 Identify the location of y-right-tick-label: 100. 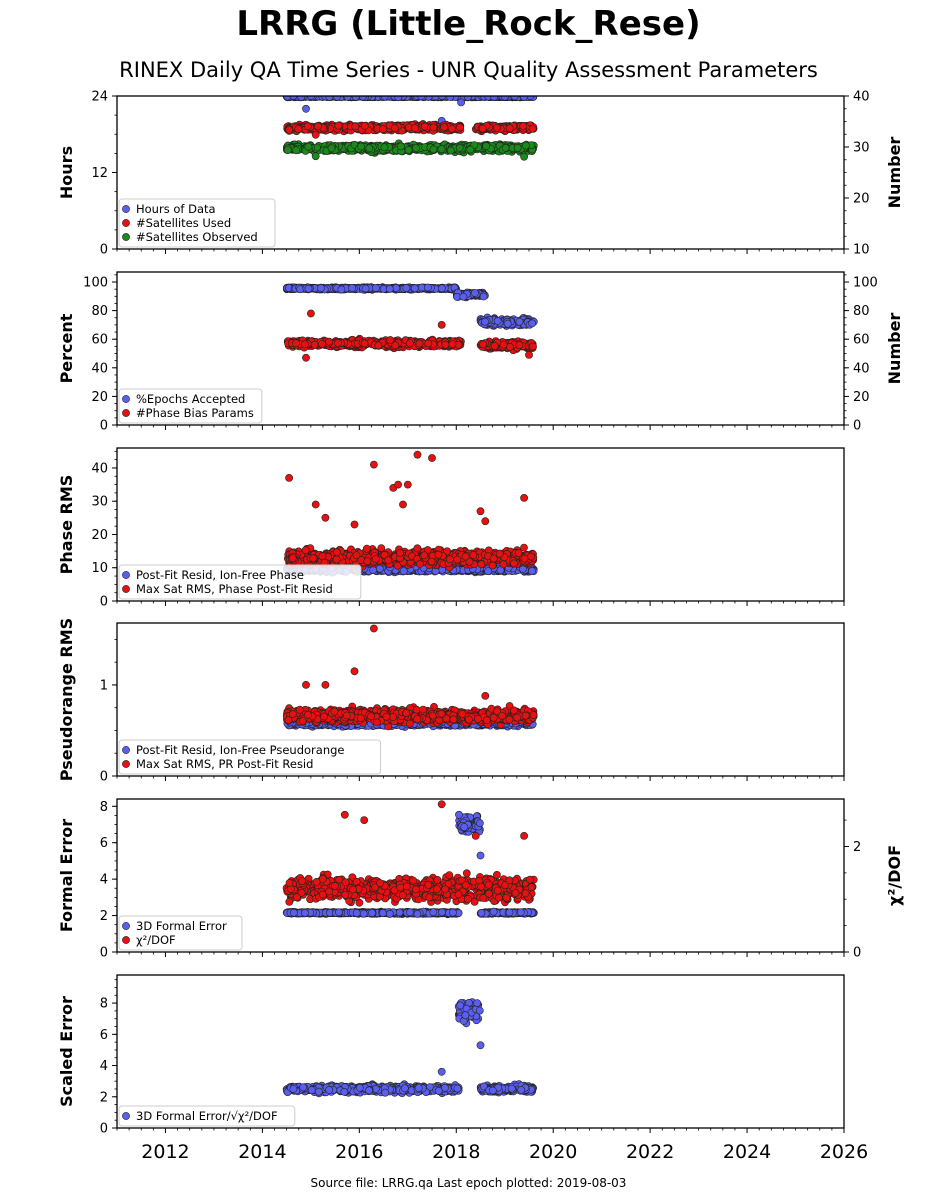
(865, 283).